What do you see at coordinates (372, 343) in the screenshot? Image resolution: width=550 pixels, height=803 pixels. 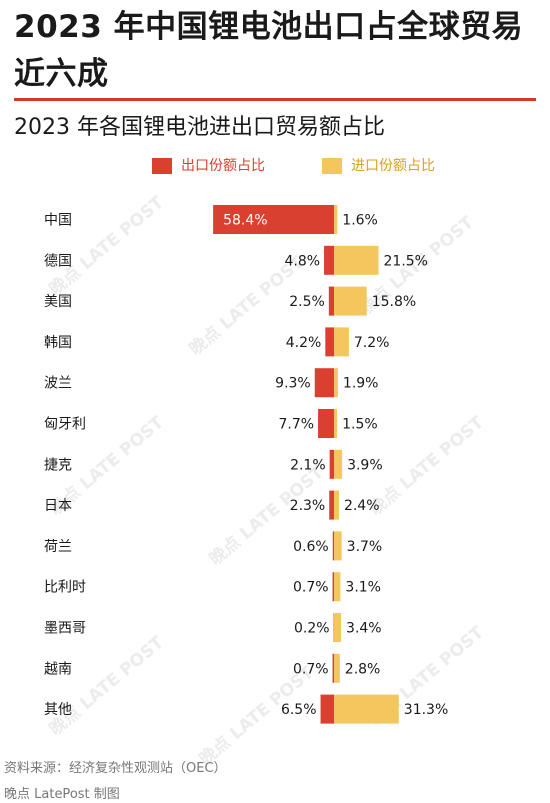 I see `import-value-label: 7.2%` at bounding box center [372, 343].